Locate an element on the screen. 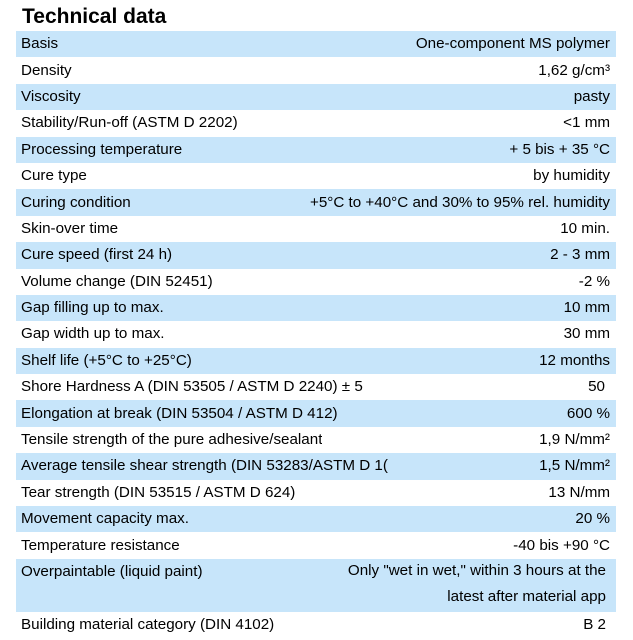  row-label: Viscosity is located at coordinates (51, 96).